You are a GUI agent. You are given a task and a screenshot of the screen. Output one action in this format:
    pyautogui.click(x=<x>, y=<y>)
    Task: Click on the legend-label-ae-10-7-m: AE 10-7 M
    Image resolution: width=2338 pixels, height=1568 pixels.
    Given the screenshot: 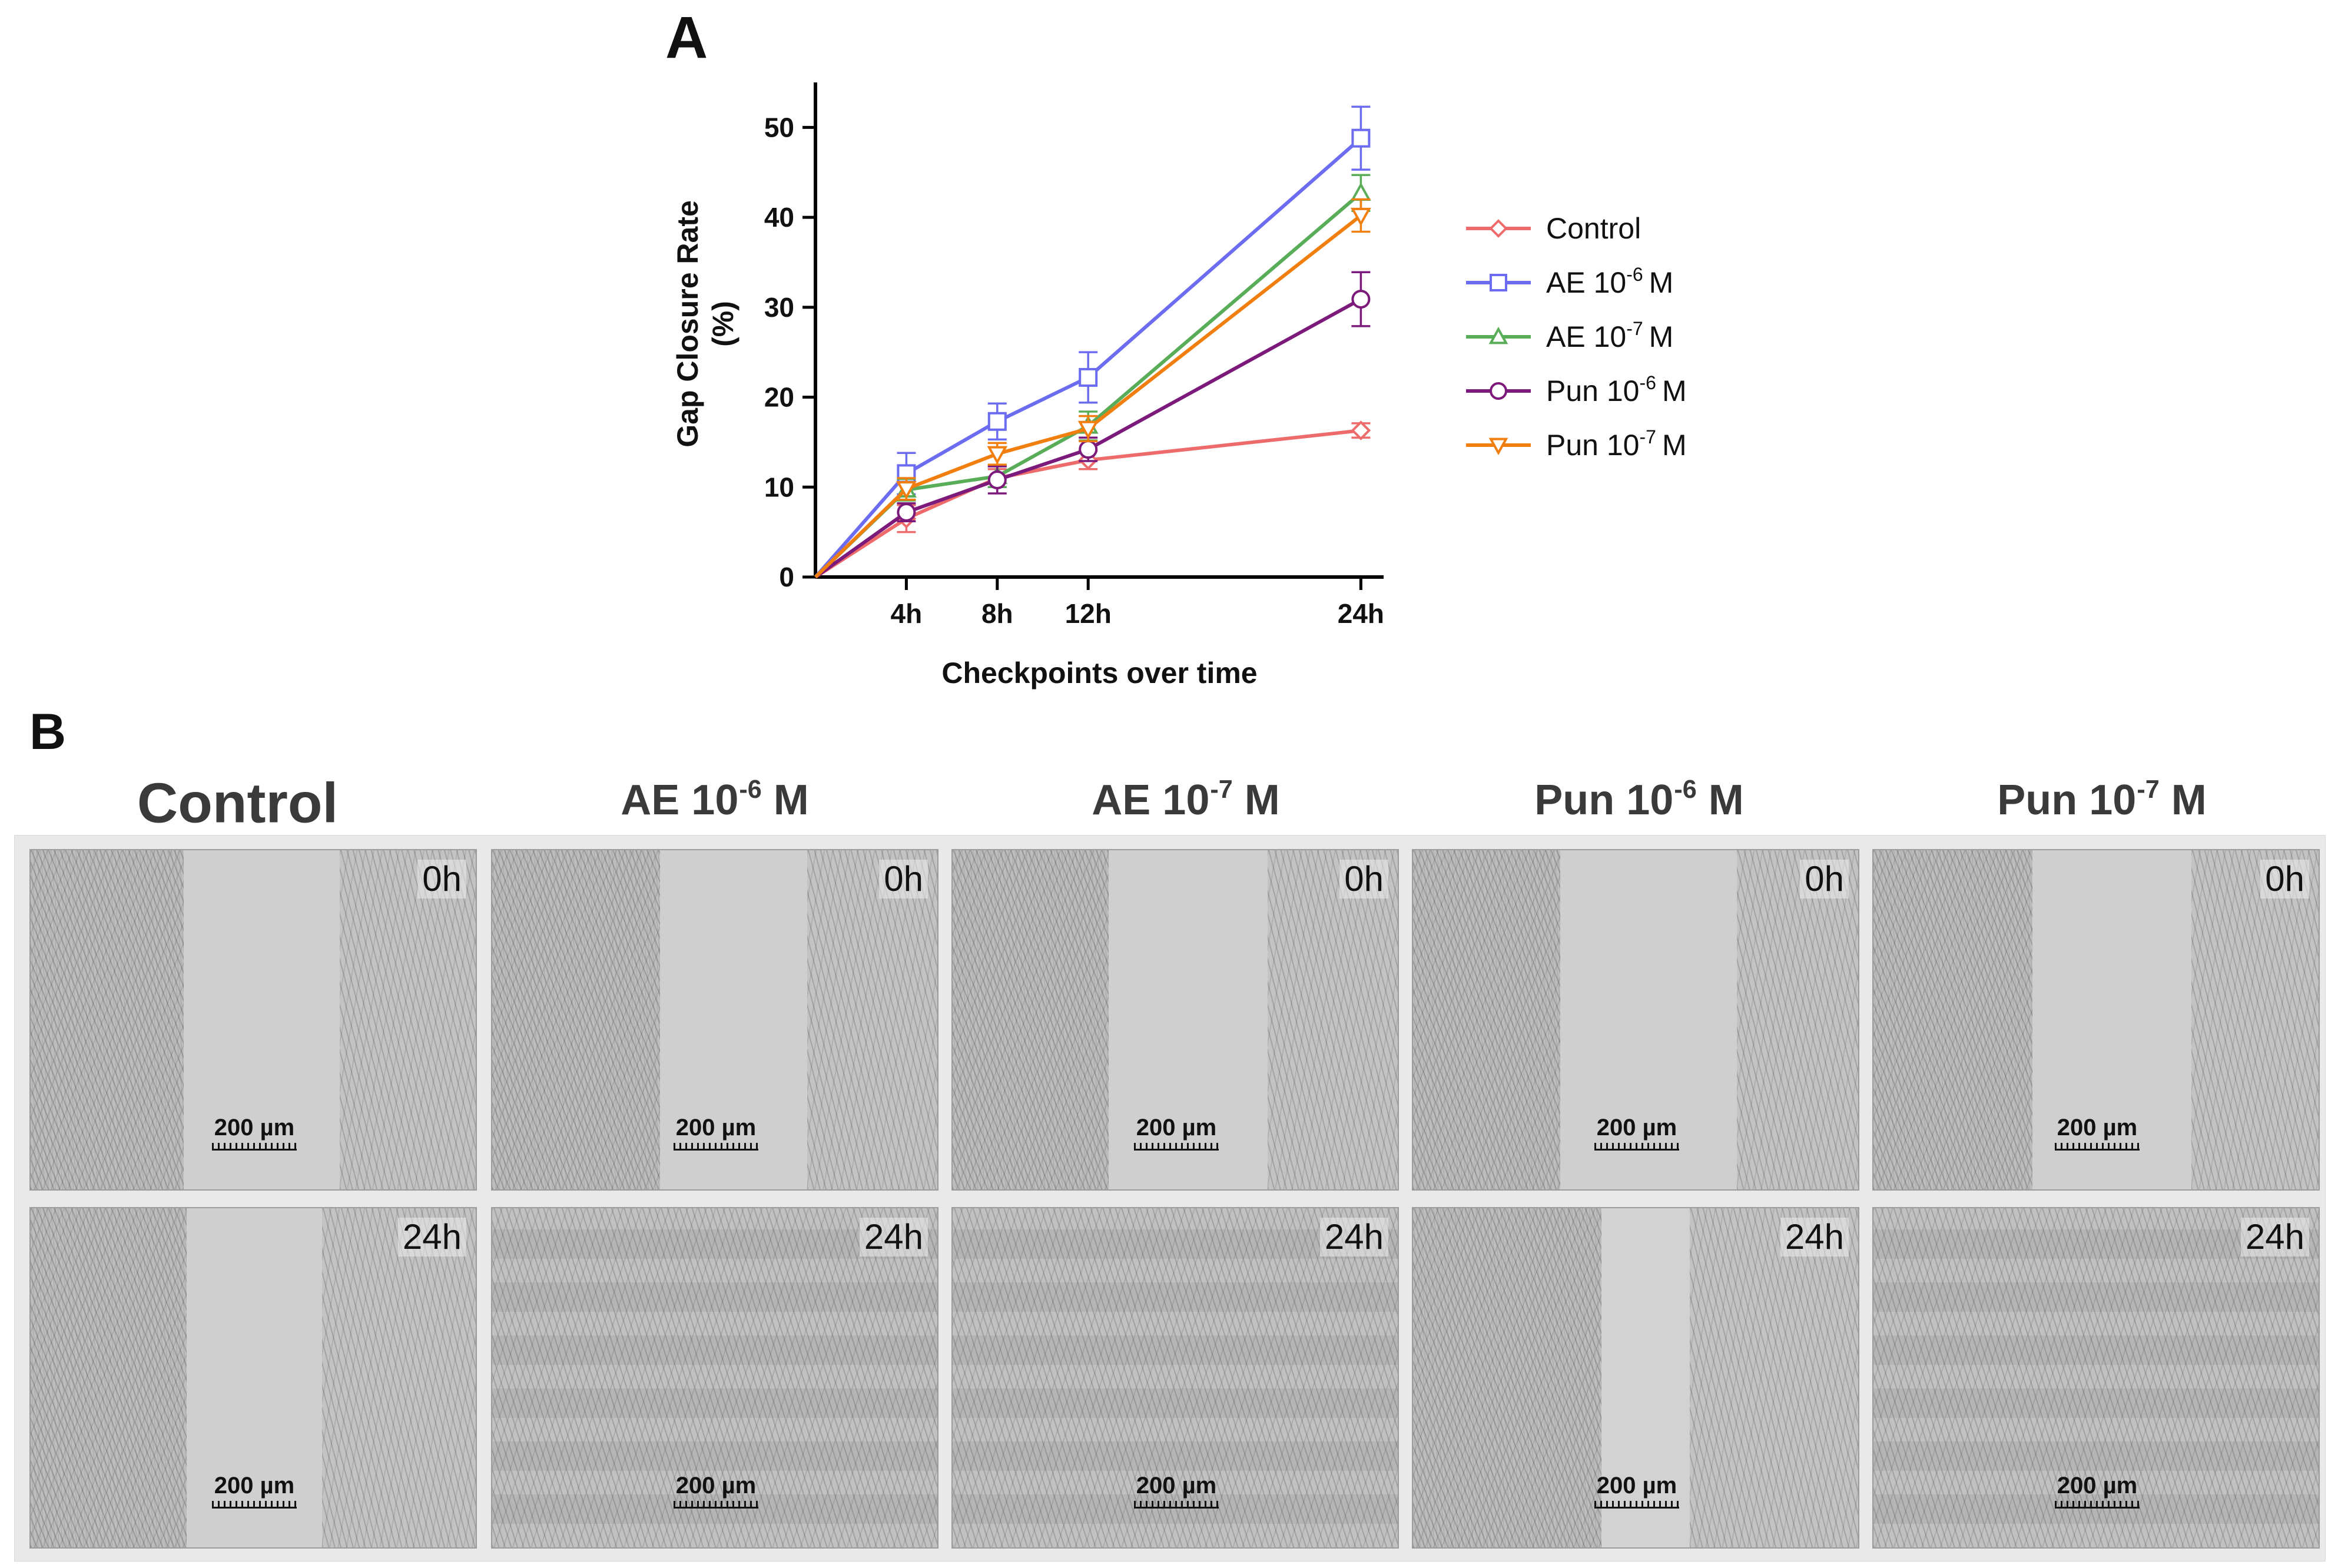 What is the action you would take?
    pyautogui.click(x=1609, y=335)
    